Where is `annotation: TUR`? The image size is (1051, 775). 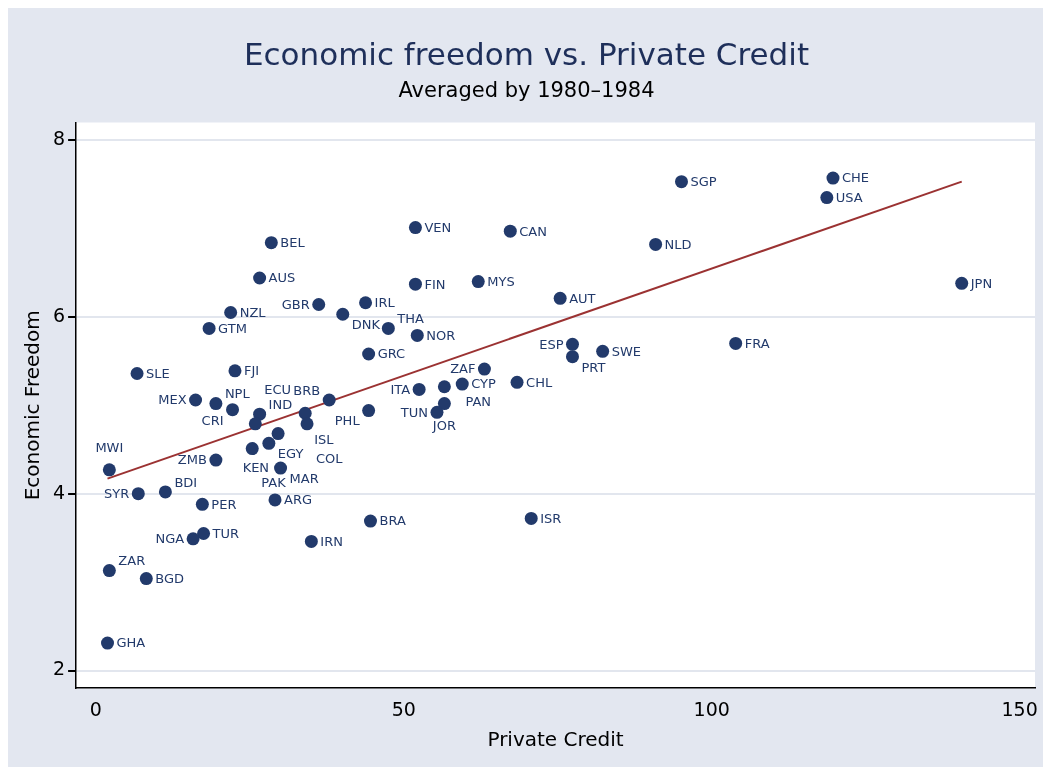
annotation: TUR is located at coordinates (225, 533).